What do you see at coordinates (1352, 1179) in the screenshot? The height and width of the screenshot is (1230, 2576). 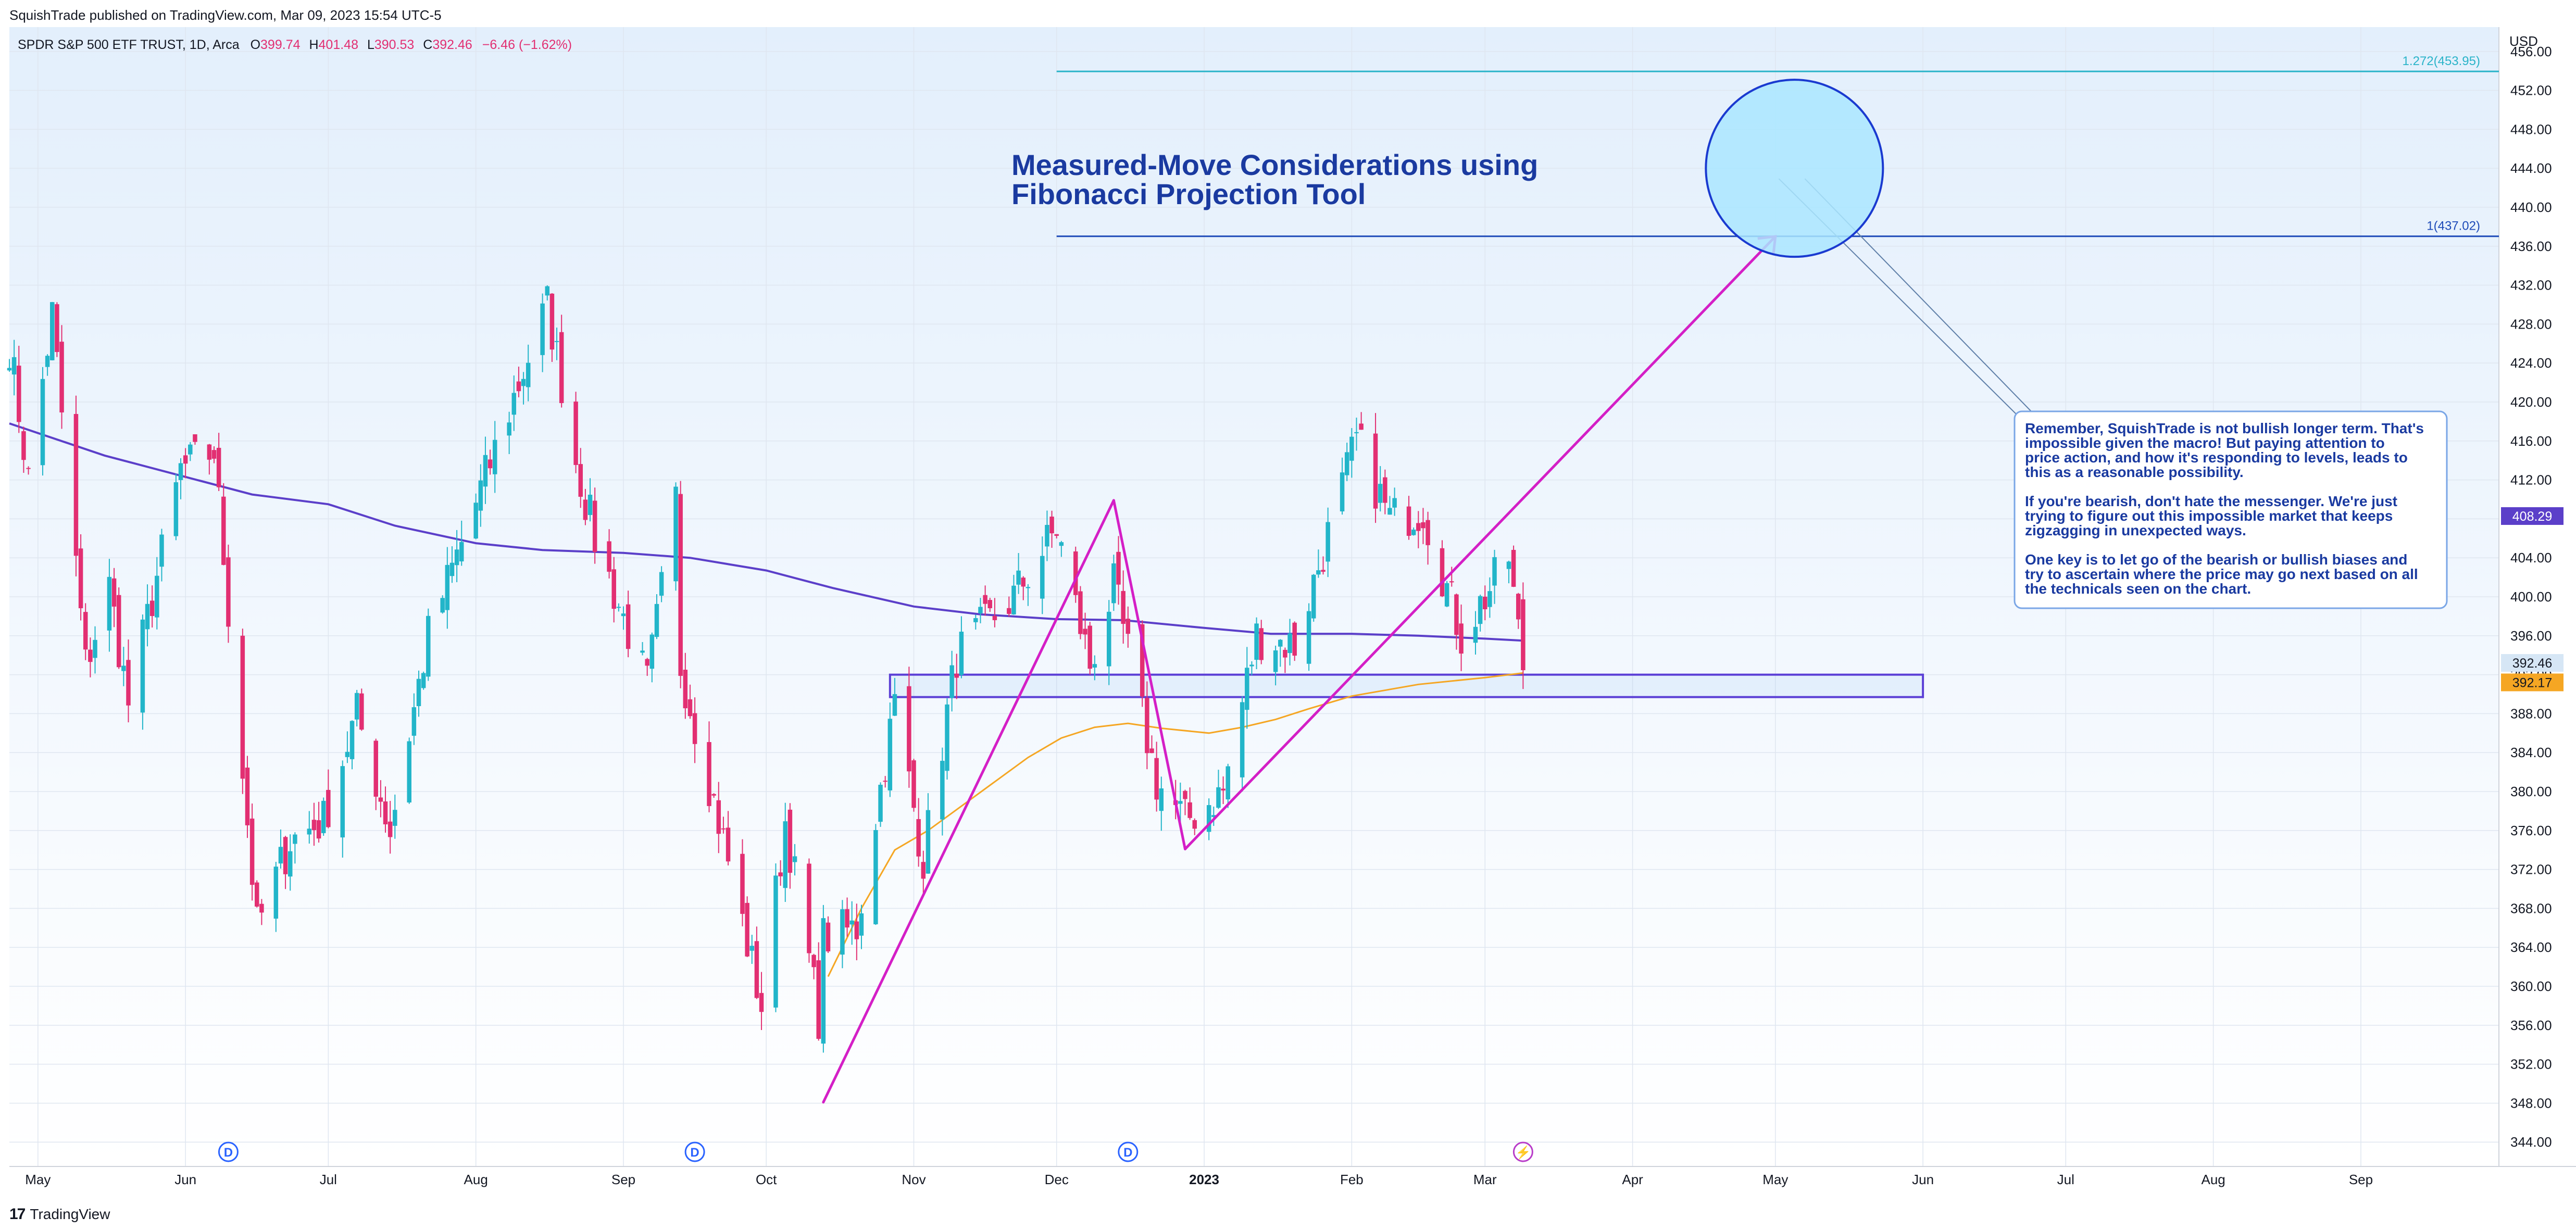 I see `x-tick-label: Feb` at bounding box center [1352, 1179].